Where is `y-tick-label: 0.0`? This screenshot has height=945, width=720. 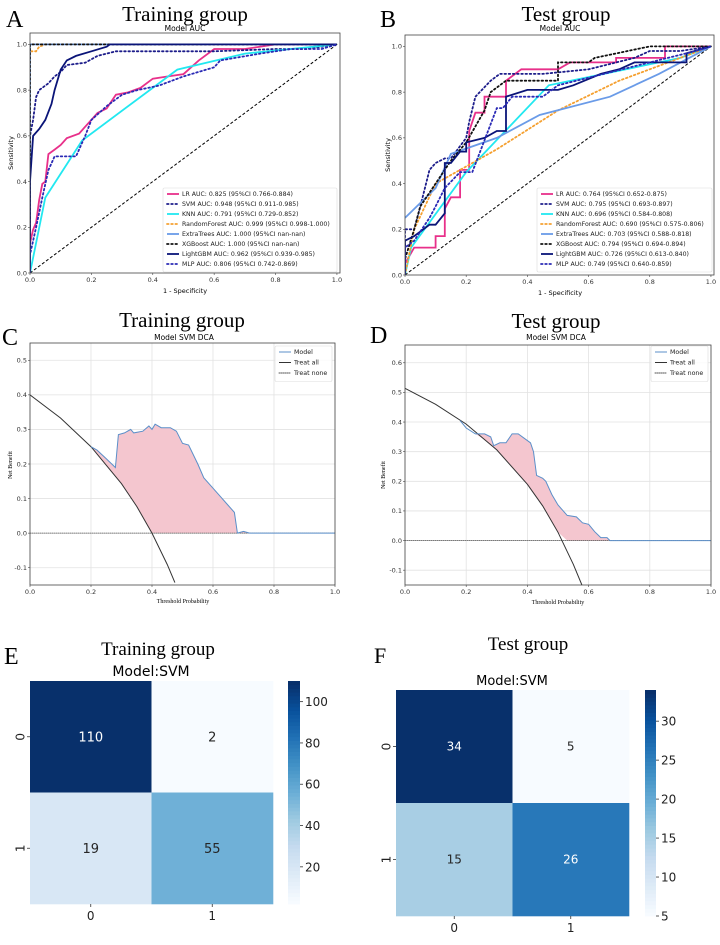 y-tick-label: 0.0 is located at coordinates (397, 275).